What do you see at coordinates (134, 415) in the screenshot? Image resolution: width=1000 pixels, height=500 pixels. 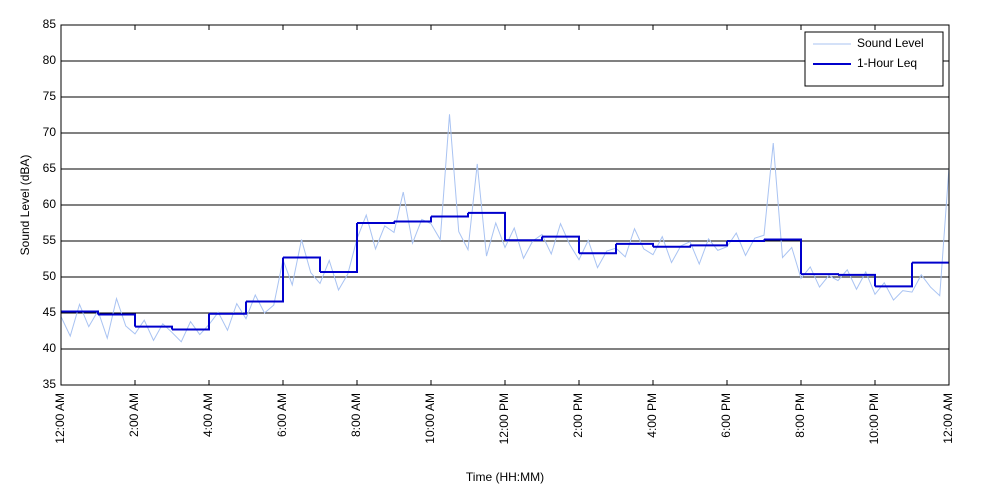 I see `x-tick-label: 2:00 AM` at bounding box center [134, 415].